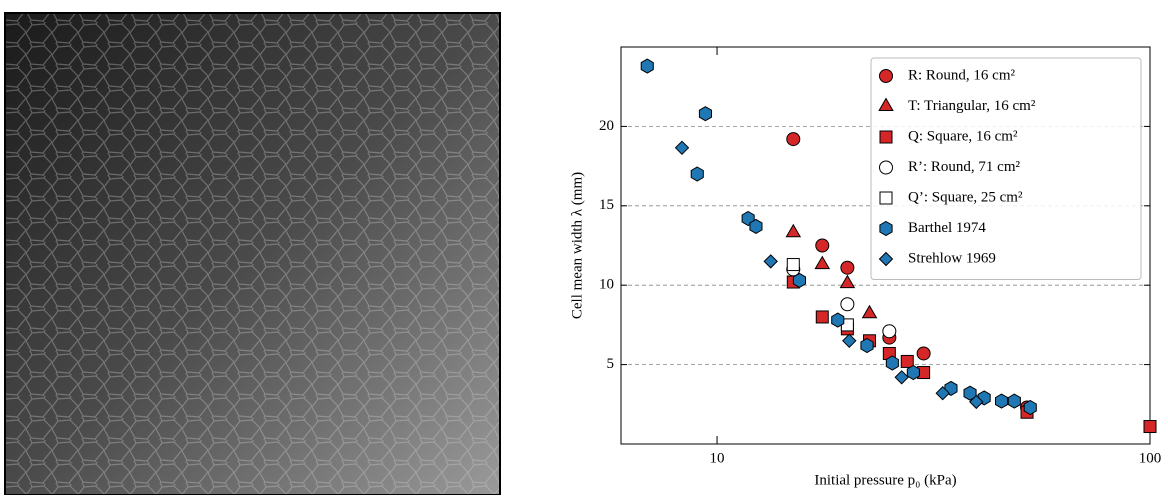  What do you see at coordinates (1150, 458) in the screenshot?
I see `x-tick-label: 100` at bounding box center [1150, 458].